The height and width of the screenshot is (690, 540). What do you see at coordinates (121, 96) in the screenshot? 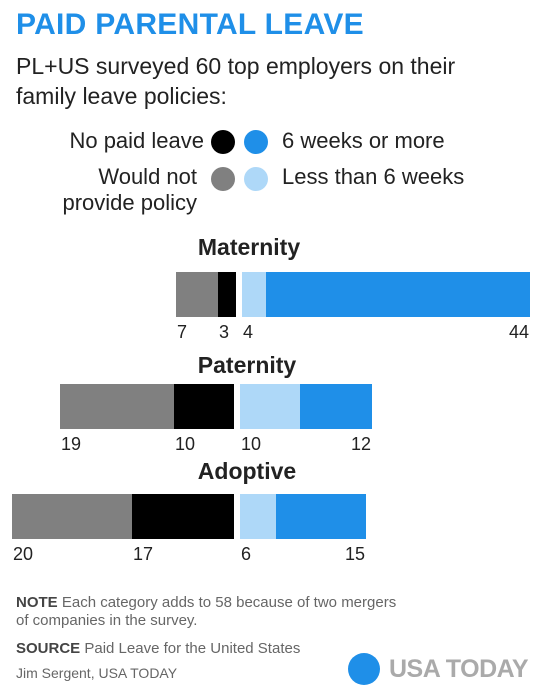
I see `subtitle-line-2: family leave policies:` at bounding box center [121, 96].